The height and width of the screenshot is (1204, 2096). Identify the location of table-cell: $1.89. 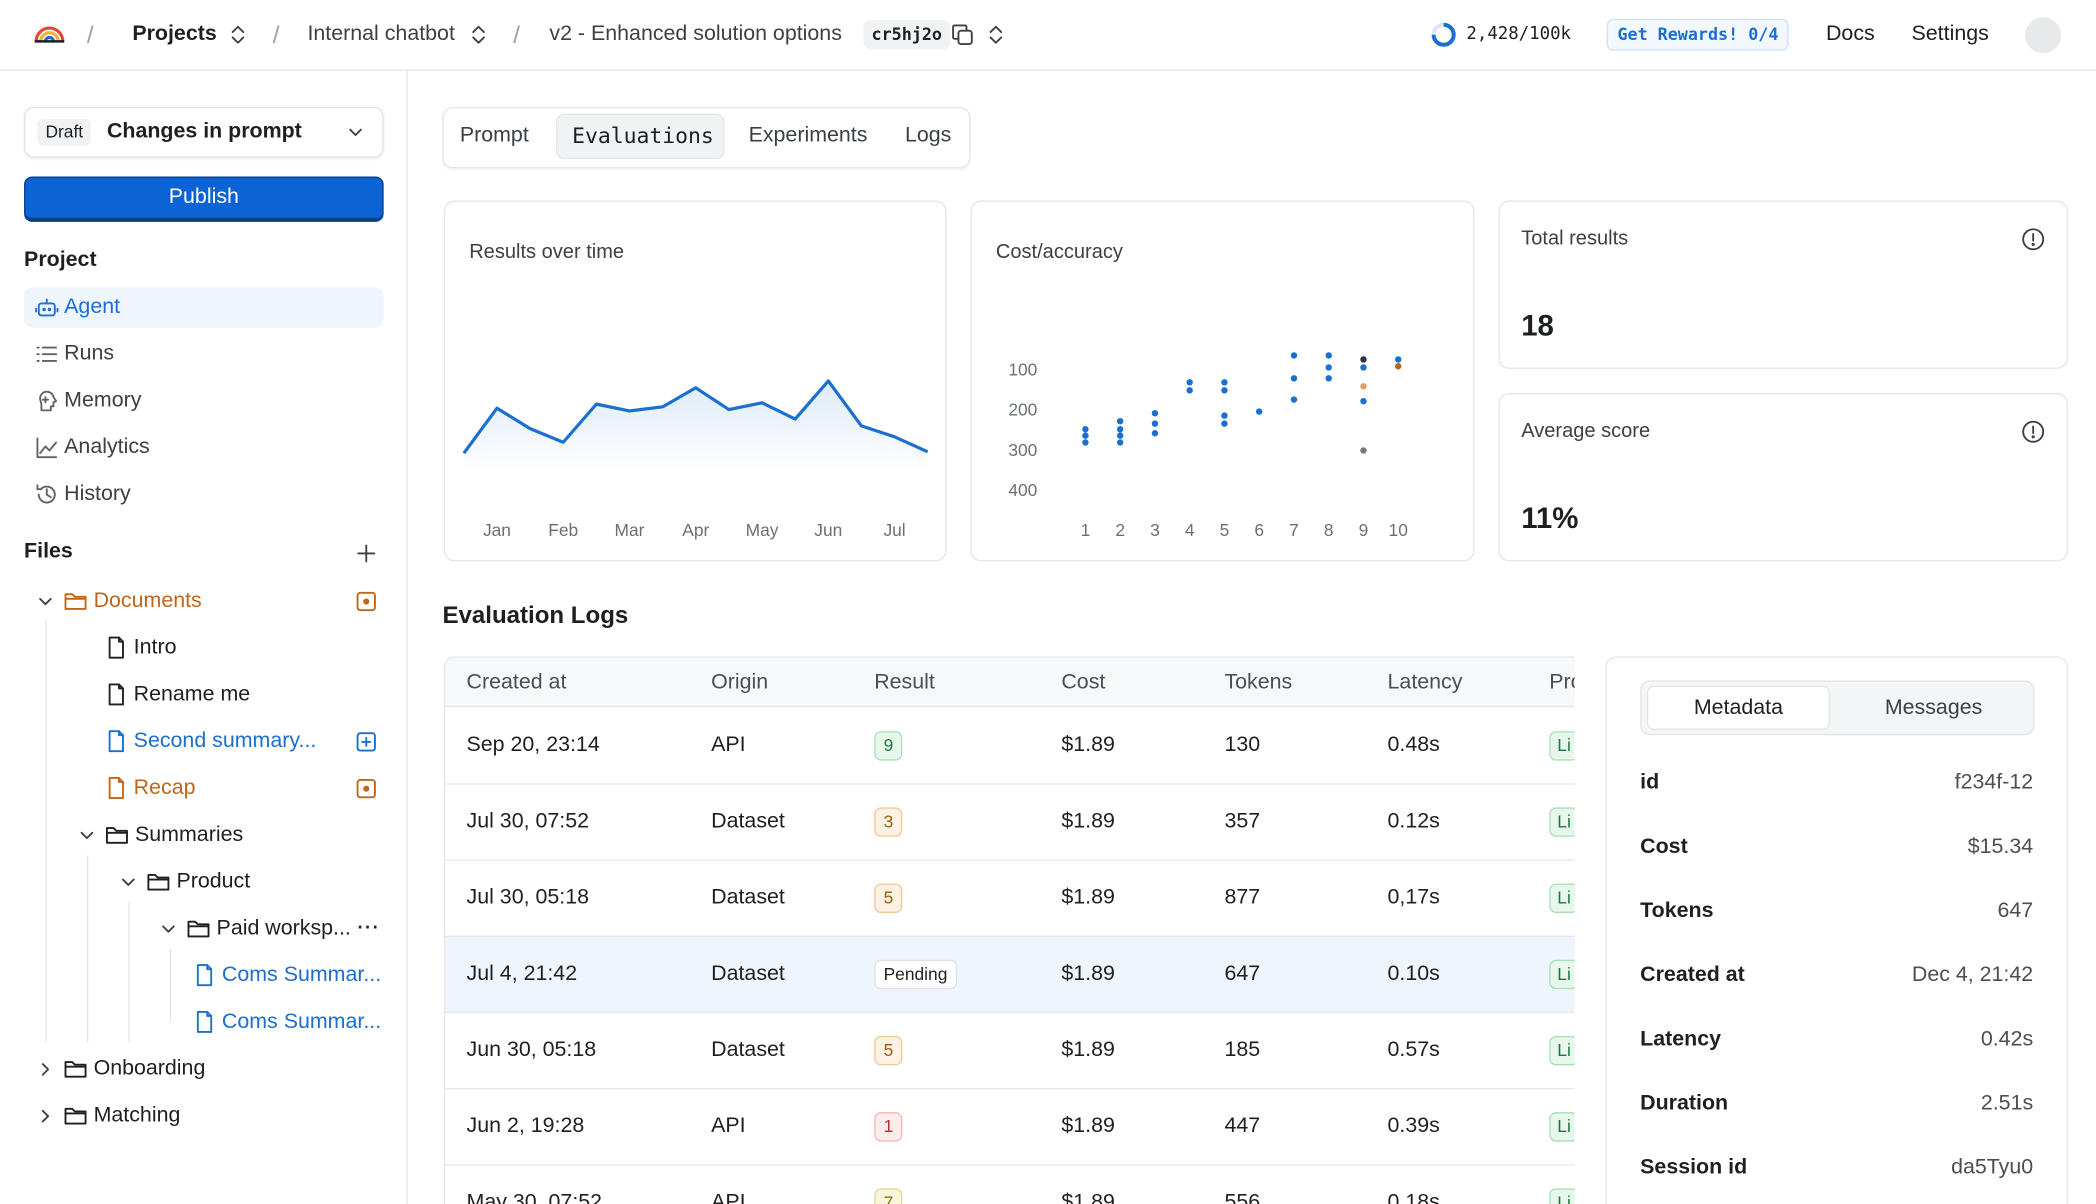
(1088, 745).